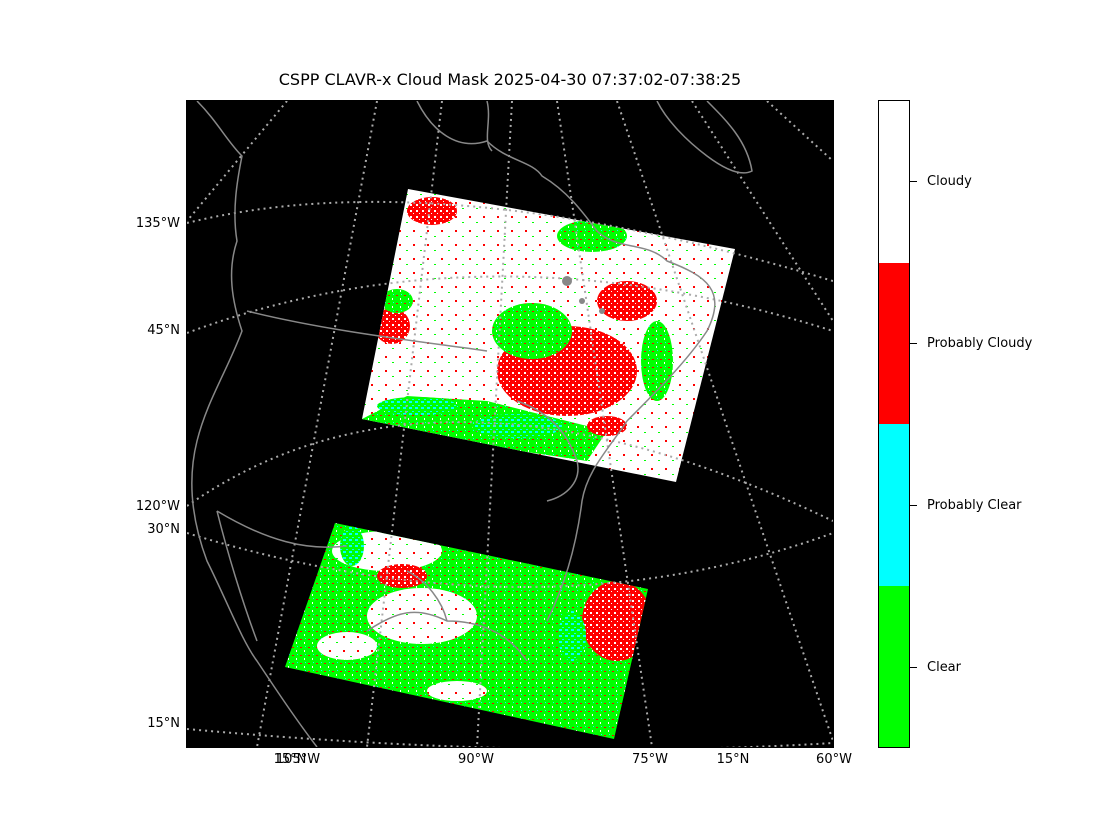 The height and width of the screenshot is (840, 1120). Describe the element at coordinates (163, 723) in the screenshot. I see `lat-label-15n: 15°N` at that location.